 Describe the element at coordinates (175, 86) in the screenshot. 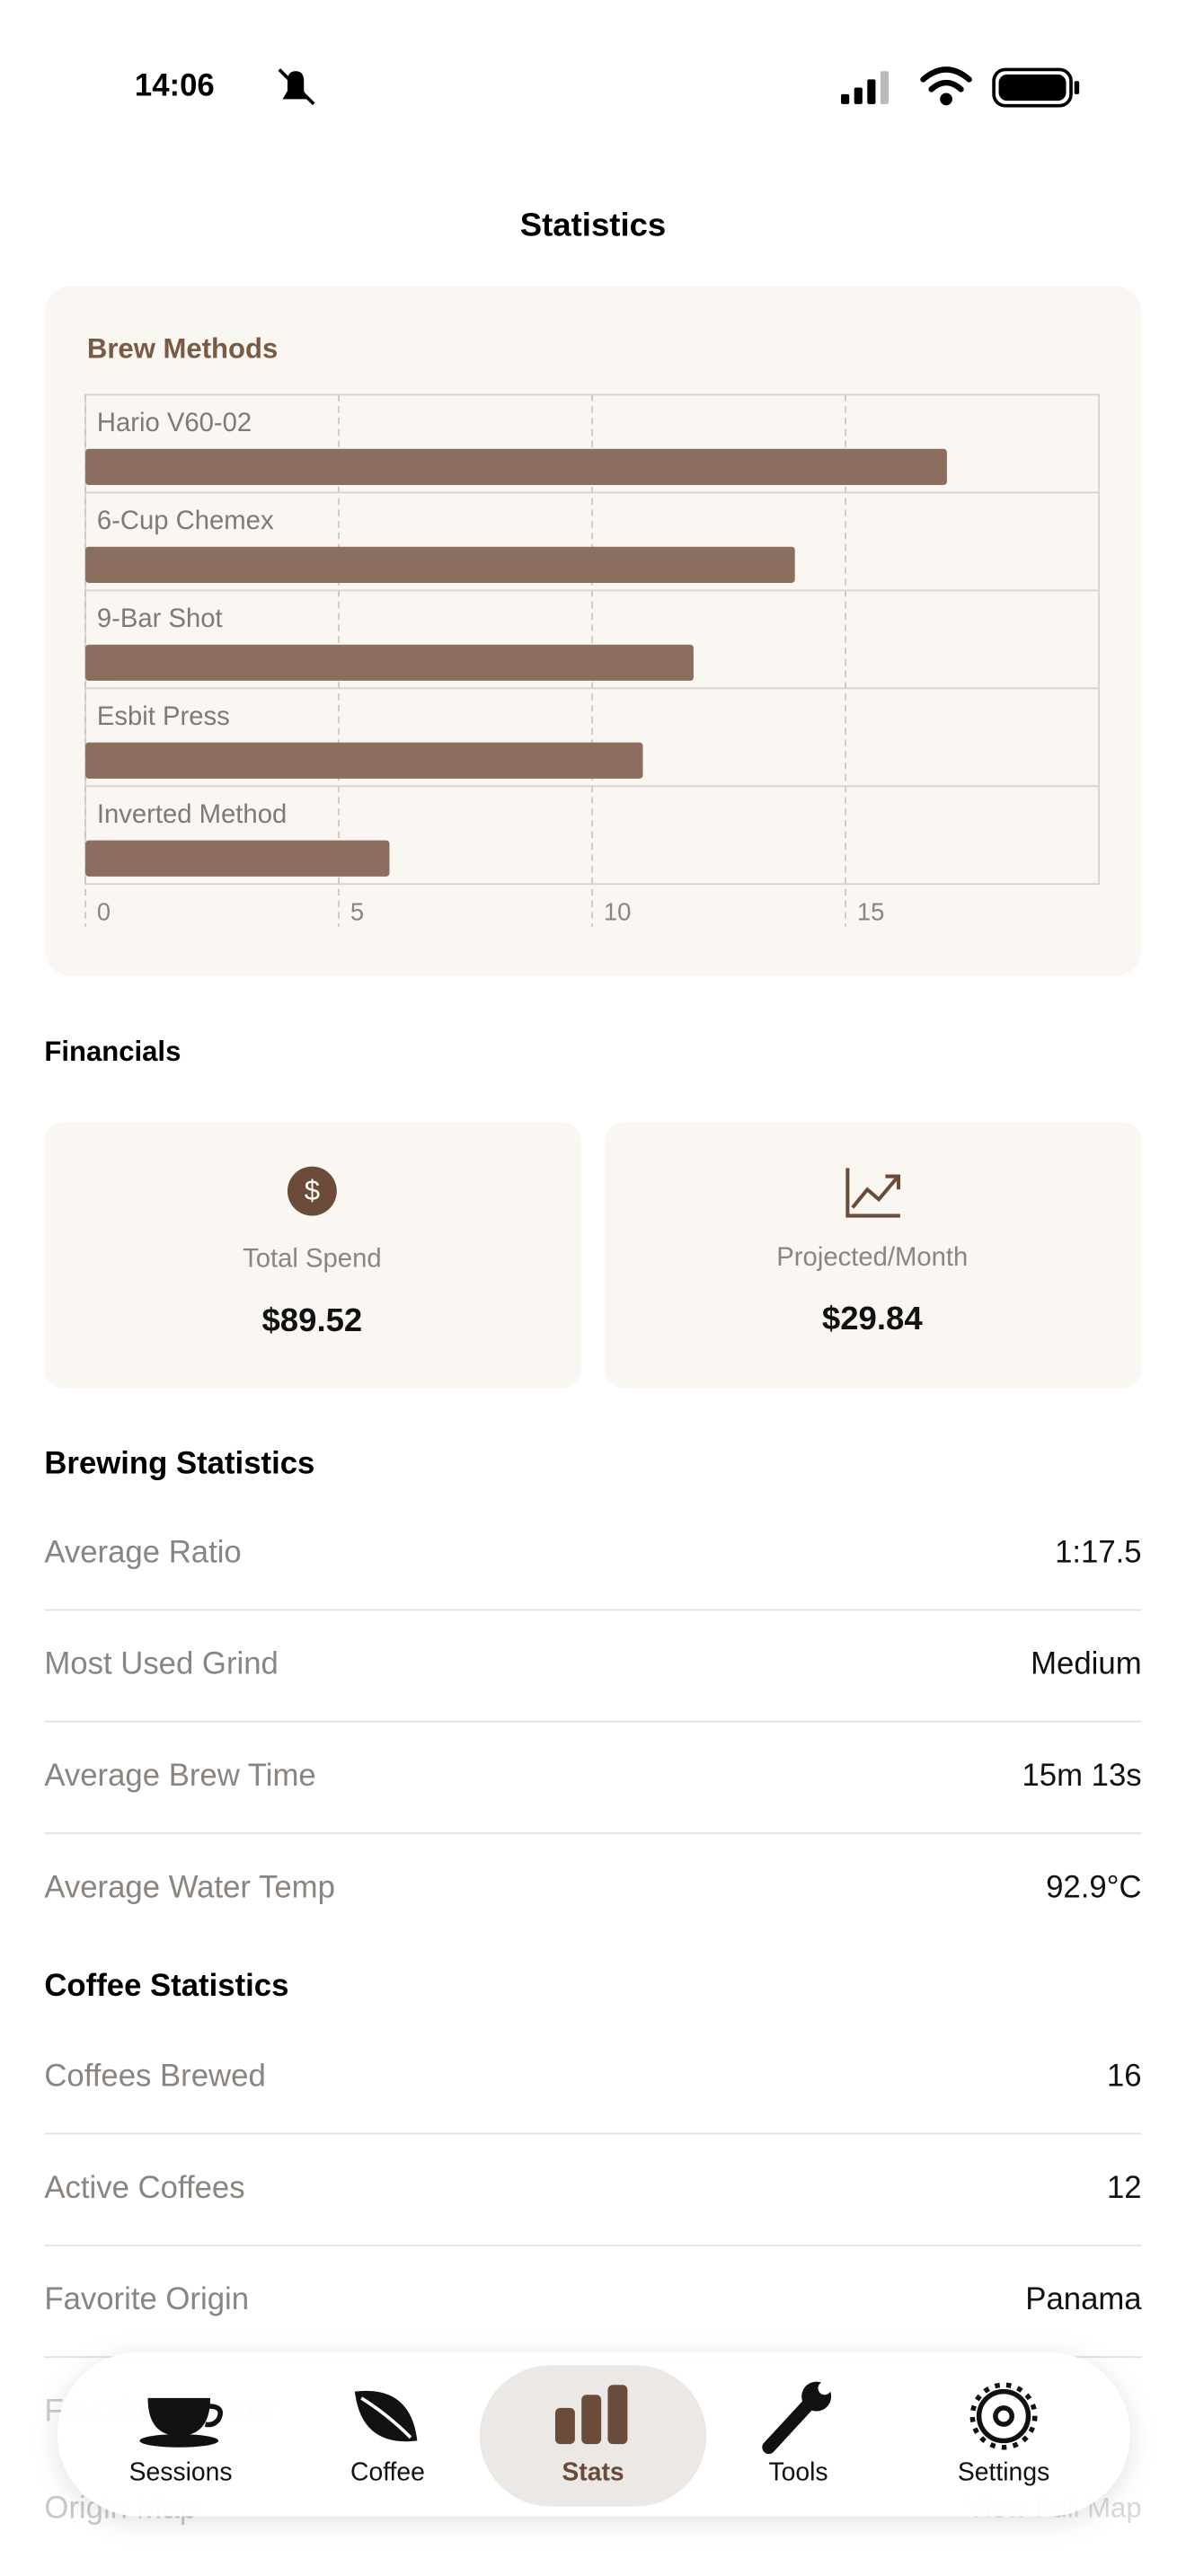

I see `status-time: 14:06` at that location.